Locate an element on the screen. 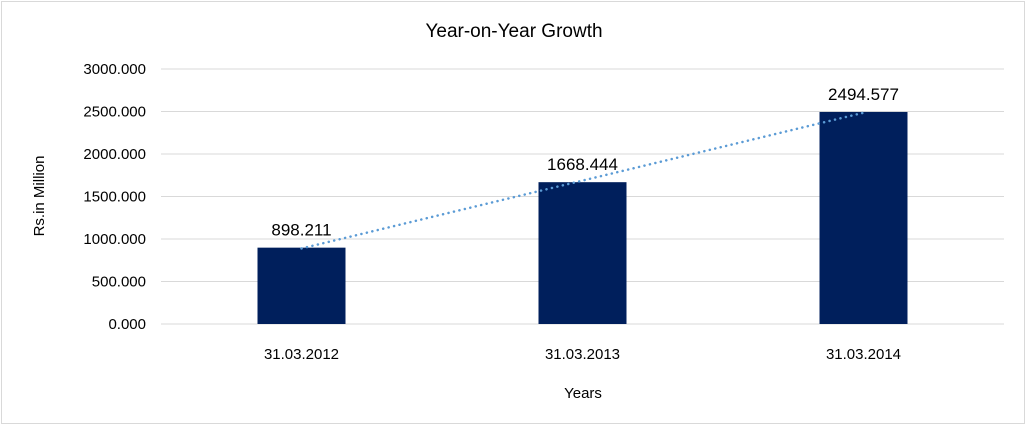 This screenshot has width=1028, height=427. y-tick-label: 1500.000 is located at coordinates (114, 197).